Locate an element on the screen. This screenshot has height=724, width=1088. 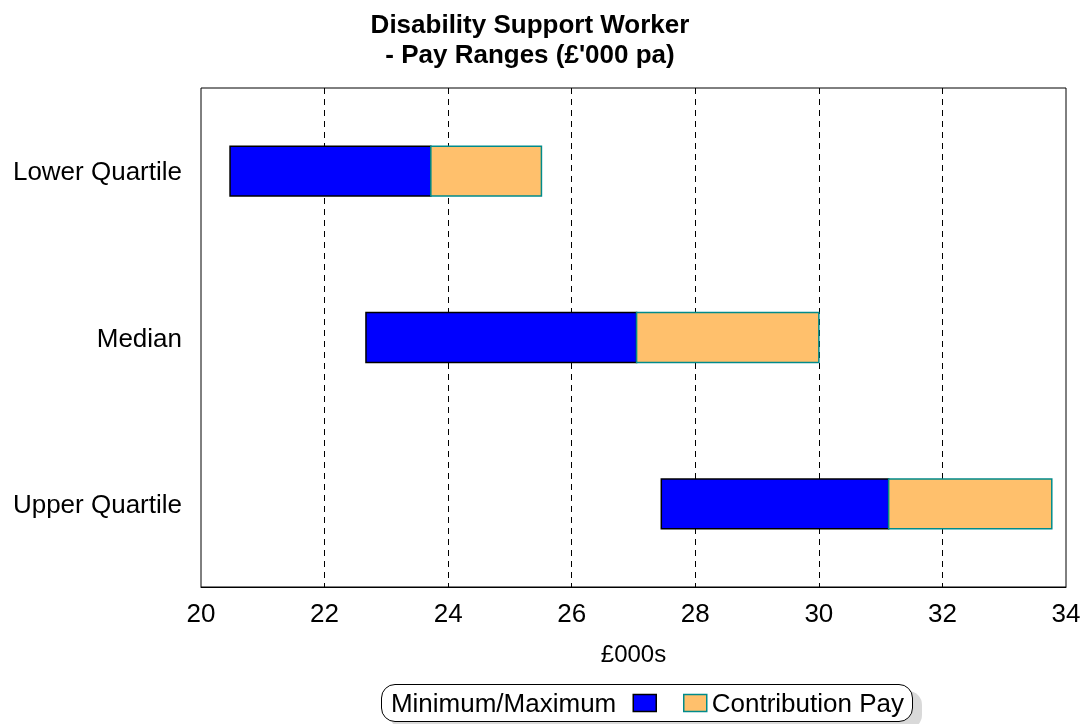
chart-title: Disability Support Worker - Pay Ranges (£'000 pa) is located at coordinates (530, 39).